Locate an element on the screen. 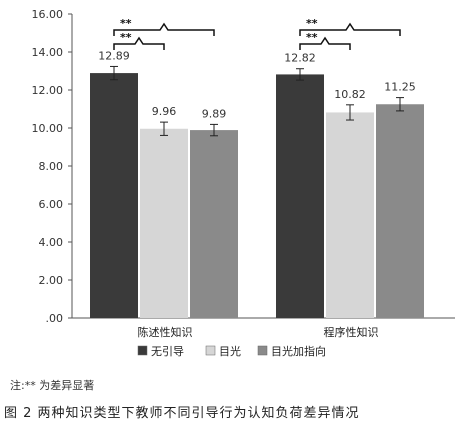 The width and height of the screenshot is (467, 427). data-label: 9.96 is located at coordinates (164, 111).